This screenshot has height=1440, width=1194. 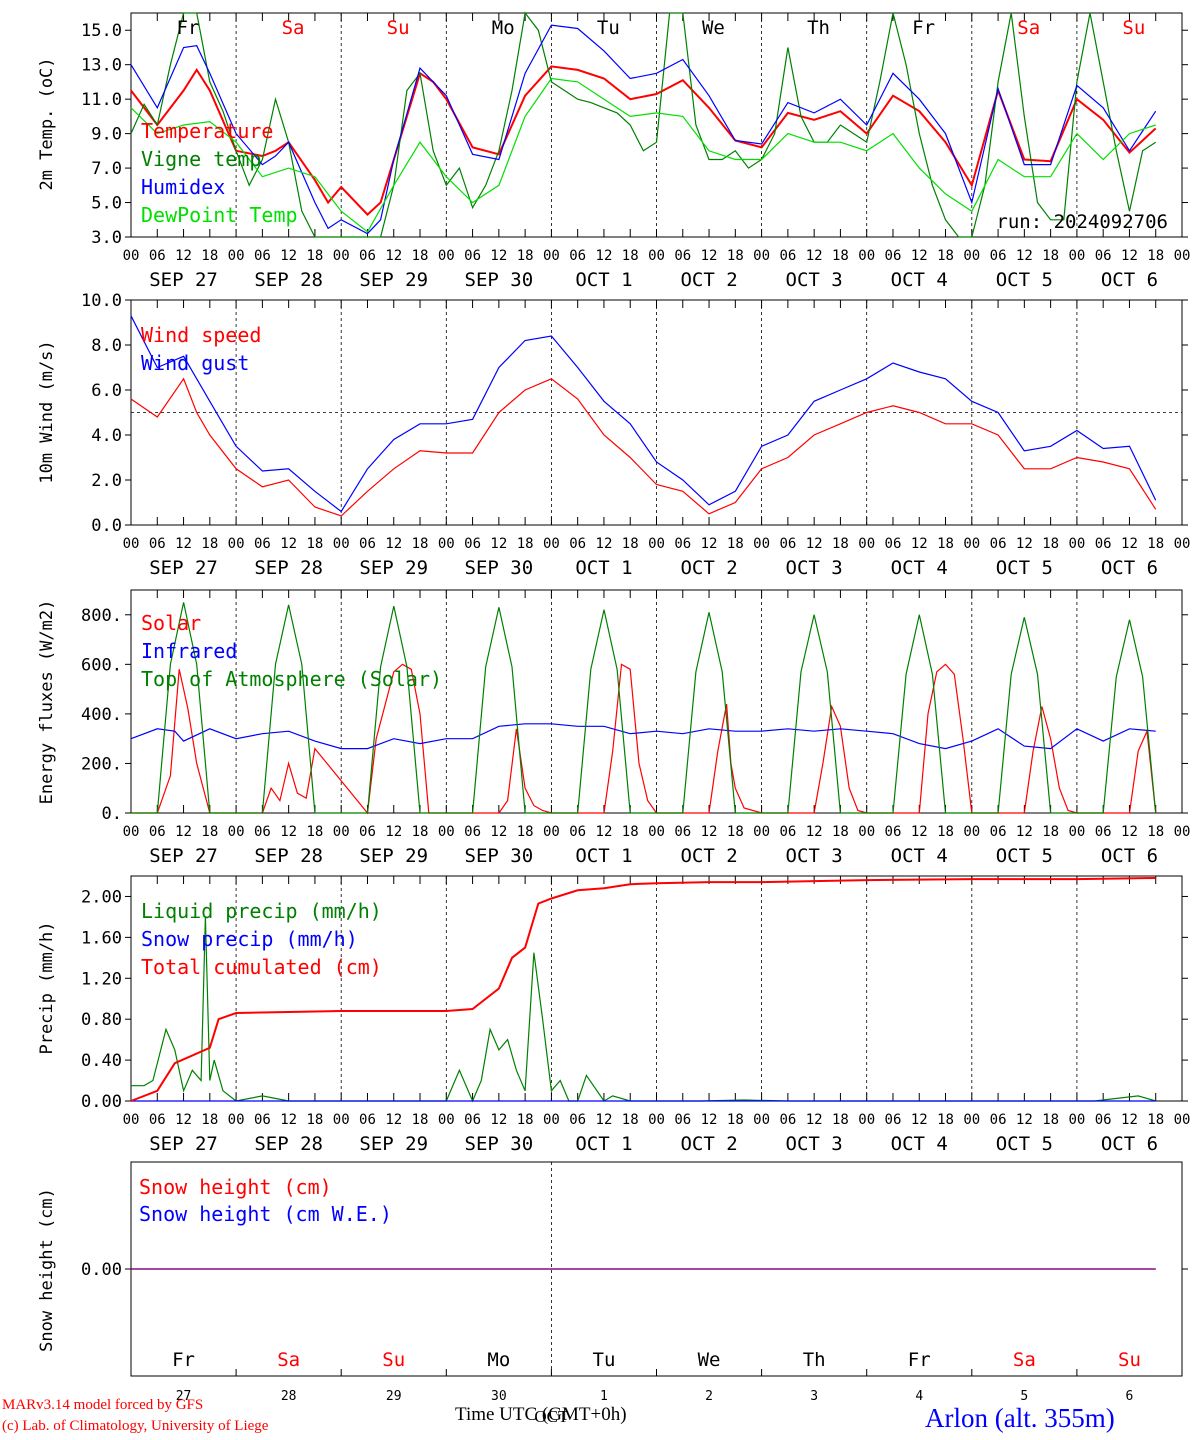 What do you see at coordinates (814, 1360) in the screenshot?
I see `weekday-label-bottom: Th` at bounding box center [814, 1360].